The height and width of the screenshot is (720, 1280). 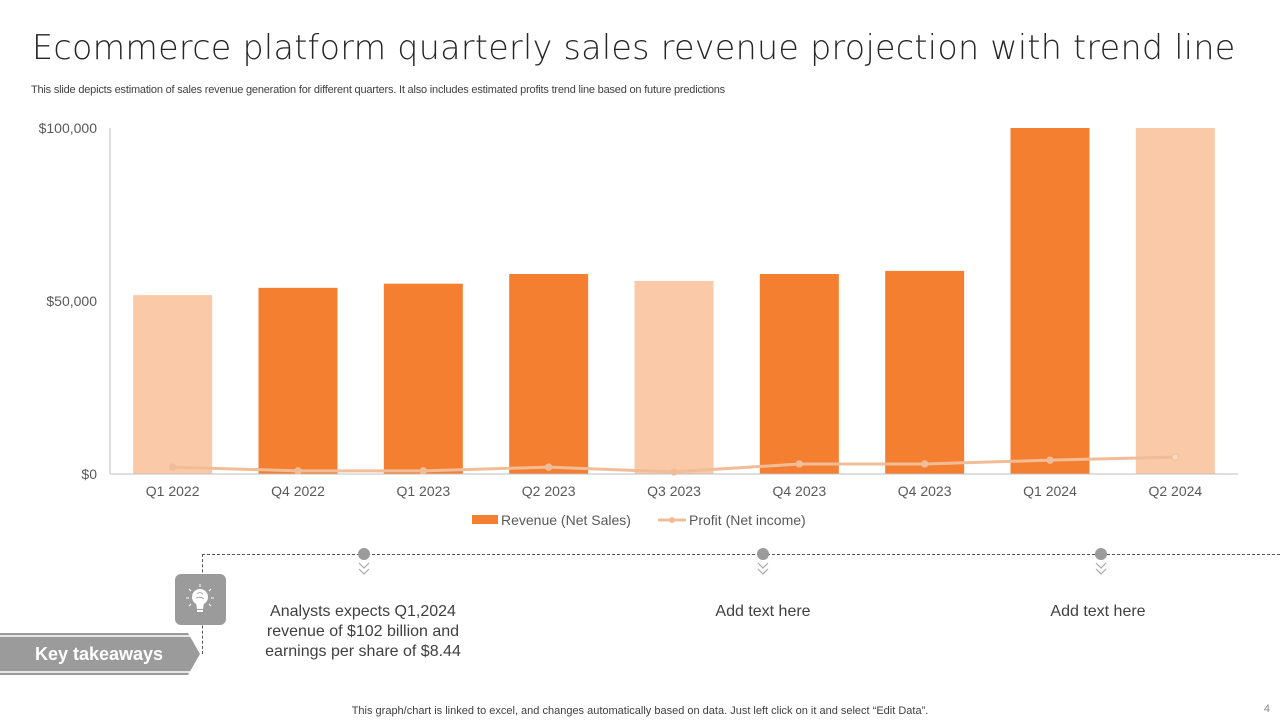 What do you see at coordinates (1266, 709) in the screenshot?
I see `page-number: 4` at bounding box center [1266, 709].